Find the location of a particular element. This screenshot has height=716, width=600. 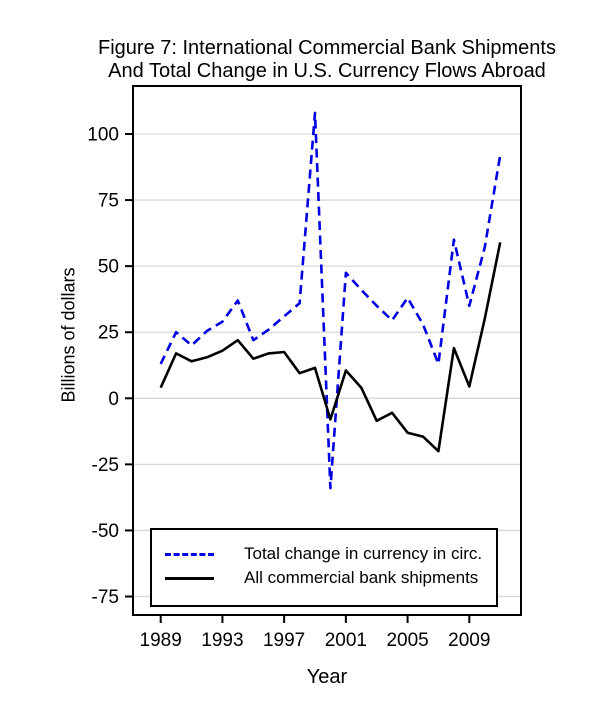

legend-item-bank-shipments: All commercial bank shipments is located at coordinates (324, 578).